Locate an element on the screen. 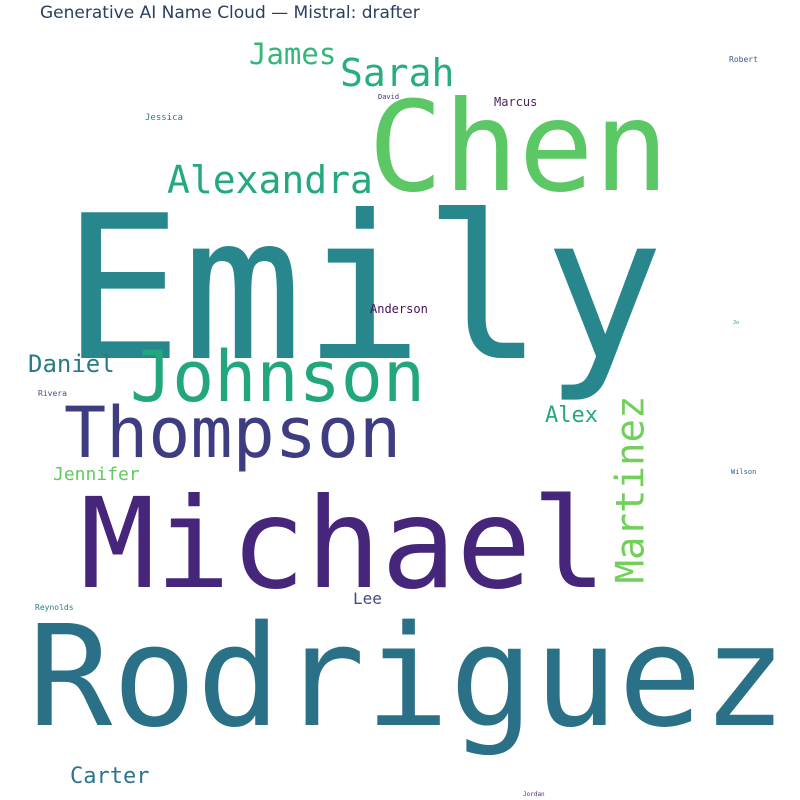 The height and width of the screenshot is (800, 800). word-michael: Michael is located at coordinates (343, 544).